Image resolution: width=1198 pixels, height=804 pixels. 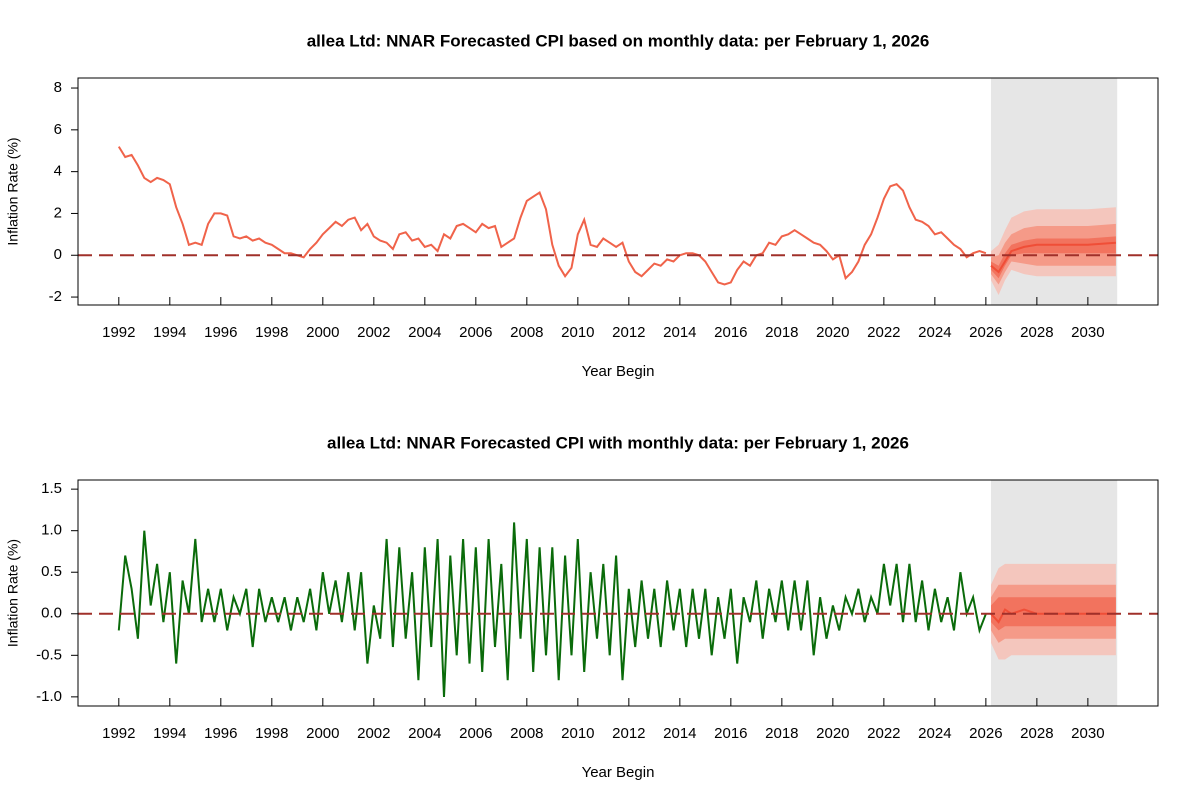 What do you see at coordinates (49, 654) in the screenshot?
I see `y-tick-label: -0.5` at bounding box center [49, 654].